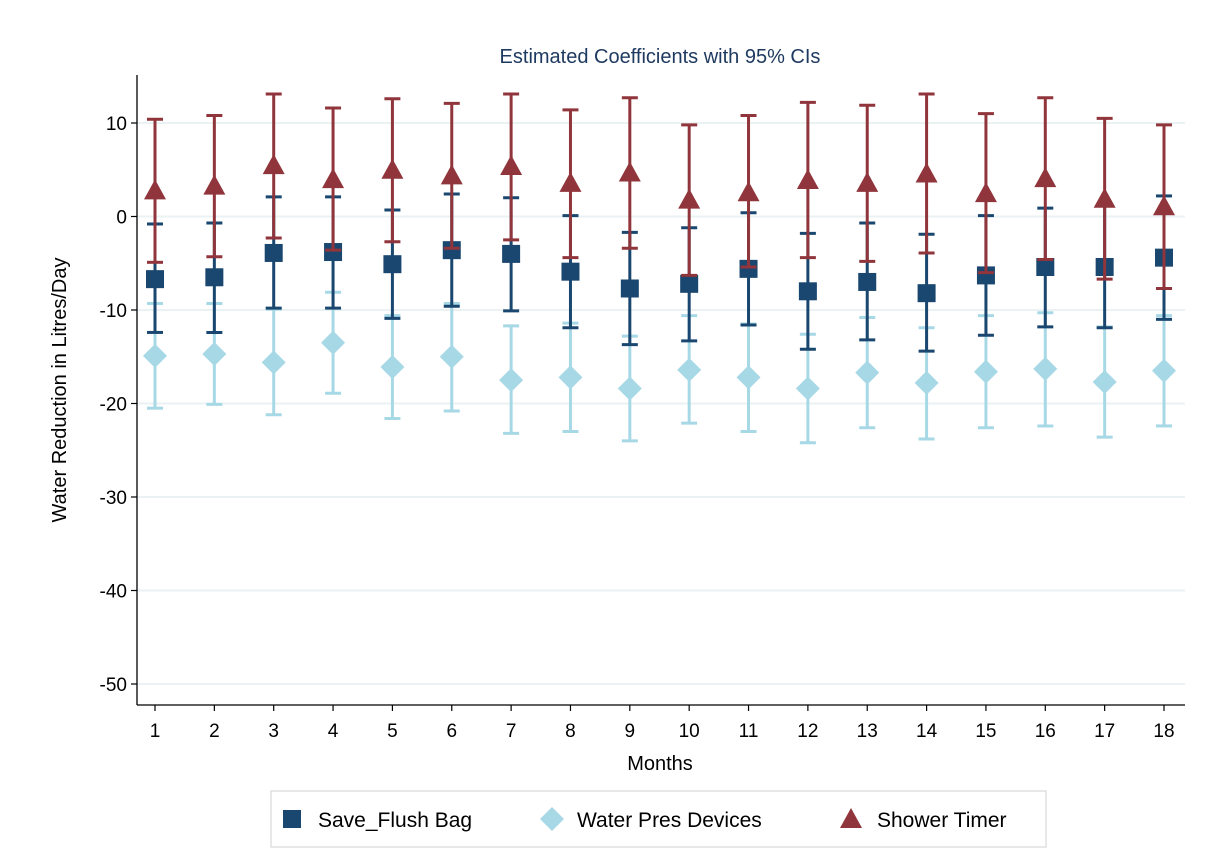 The width and height of the screenshot is (1206, 868). What do you see at coordinates (113, 405) in the screenshot?
I see `y-tick-label: -20` at bounding box center [113, 405].